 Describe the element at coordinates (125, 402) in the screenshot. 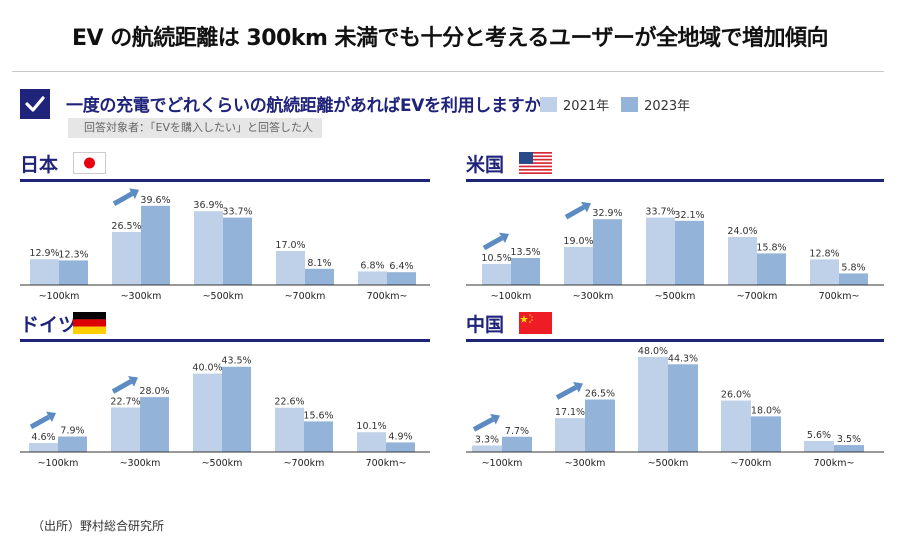

I see `data-label: 22.7%` at that location.